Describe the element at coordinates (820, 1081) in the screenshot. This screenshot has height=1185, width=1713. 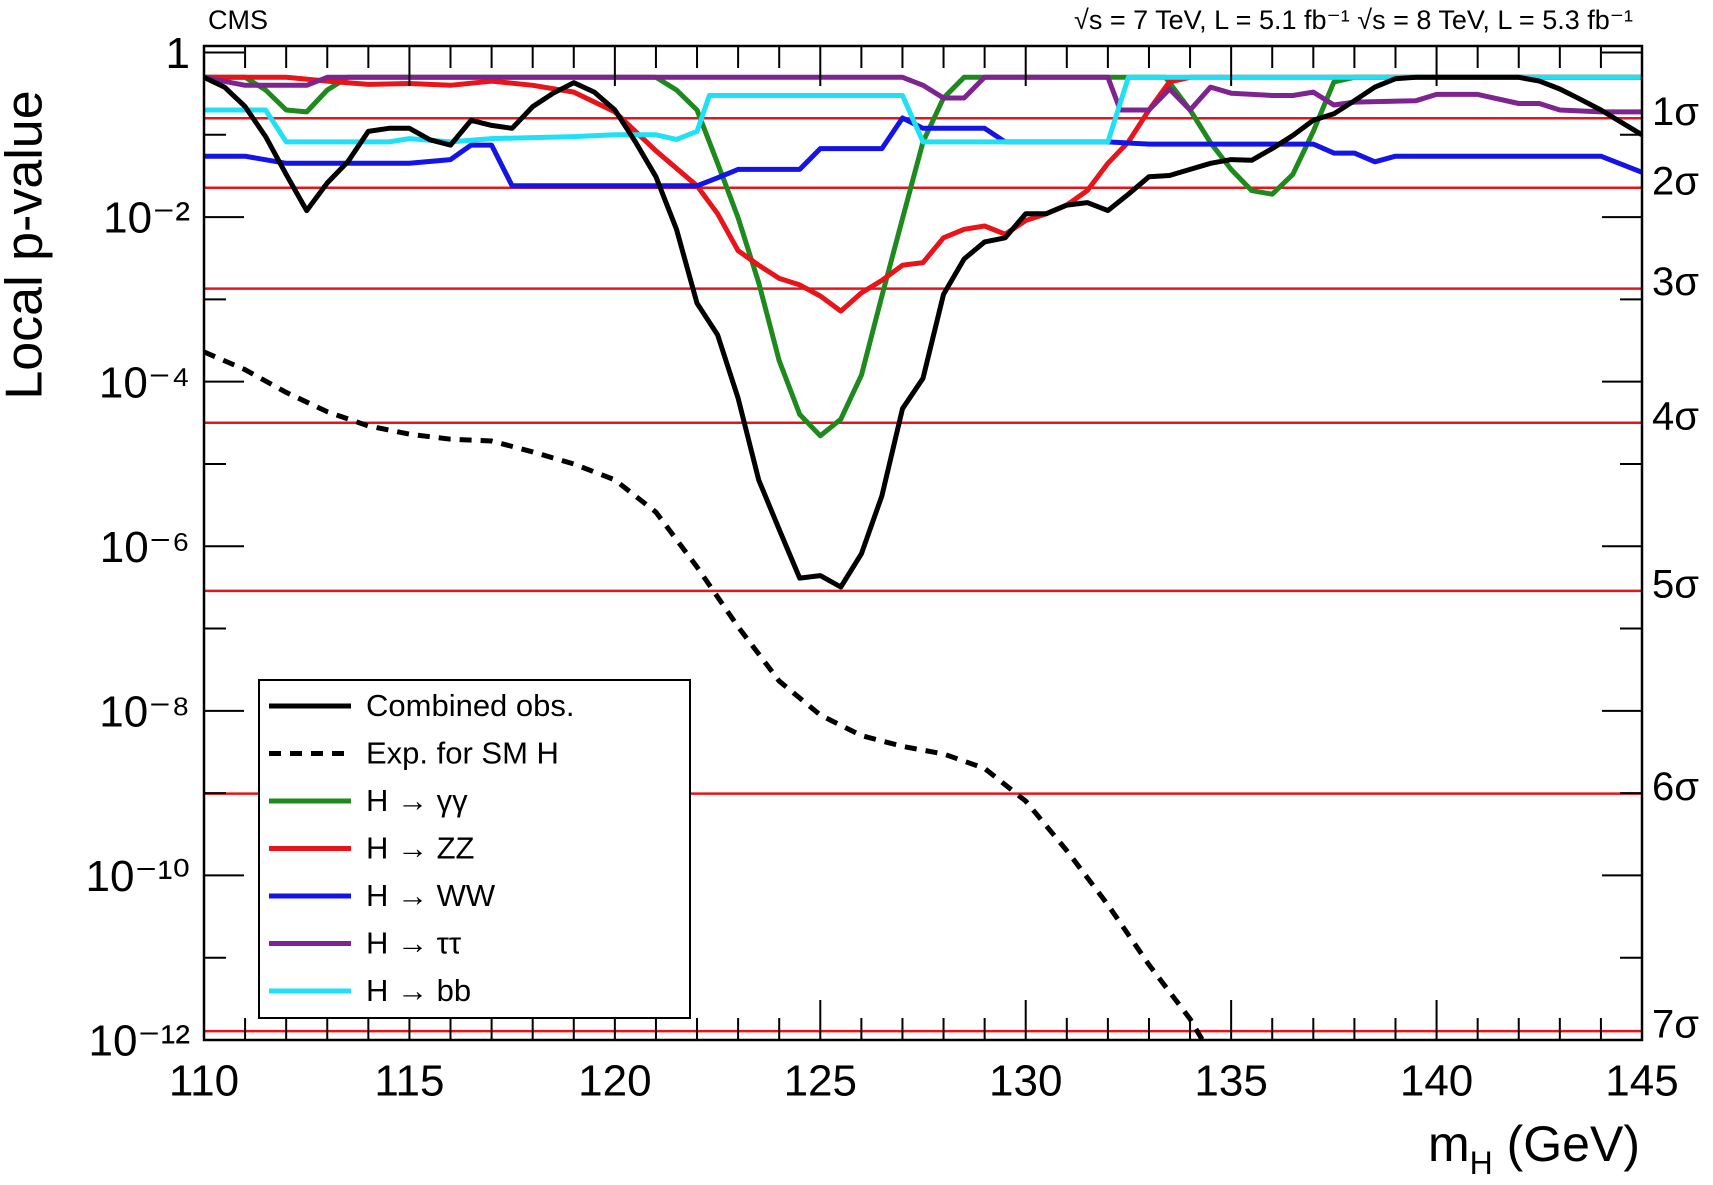
I see `x-tick-label: 125` at that location.